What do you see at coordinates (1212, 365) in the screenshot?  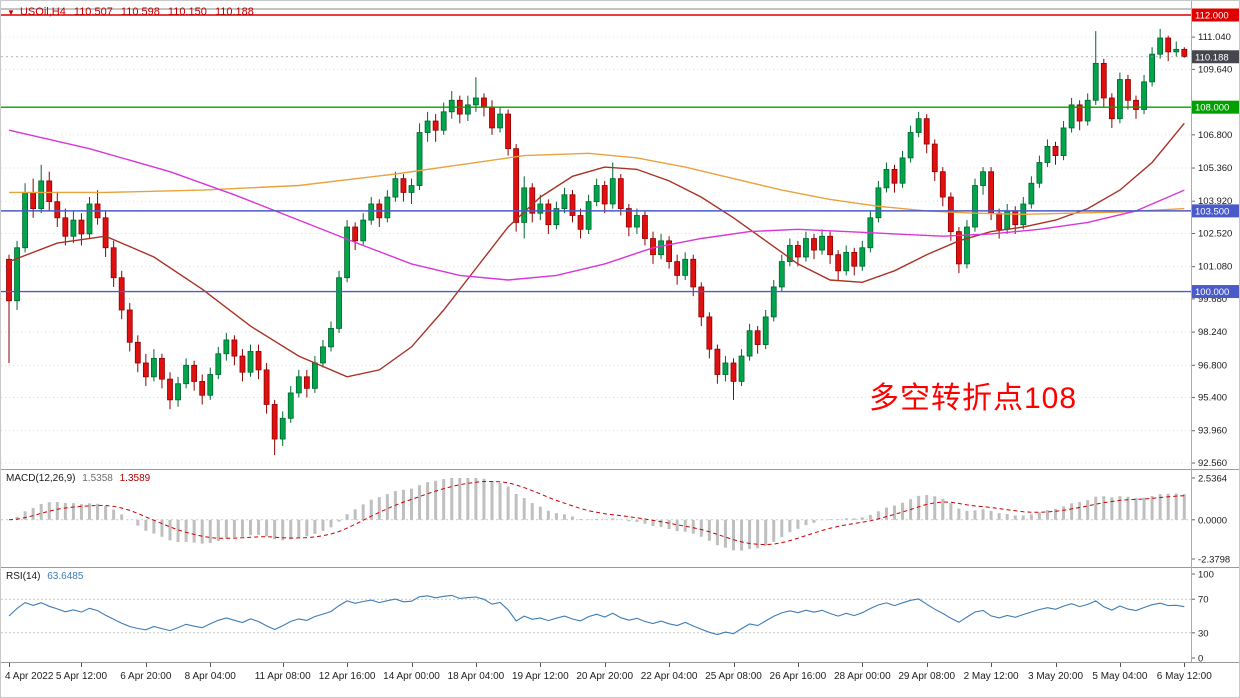 I see `svg-text: 96.800` at bounding box center [1212, 365].